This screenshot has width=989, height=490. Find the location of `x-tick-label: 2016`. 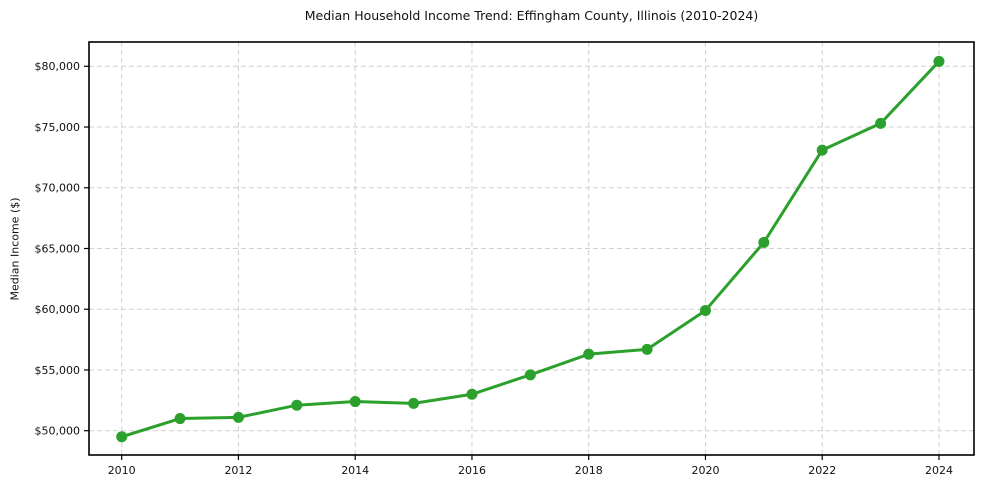

x-tick-label: 2016 is located at coordinates (472, 470).